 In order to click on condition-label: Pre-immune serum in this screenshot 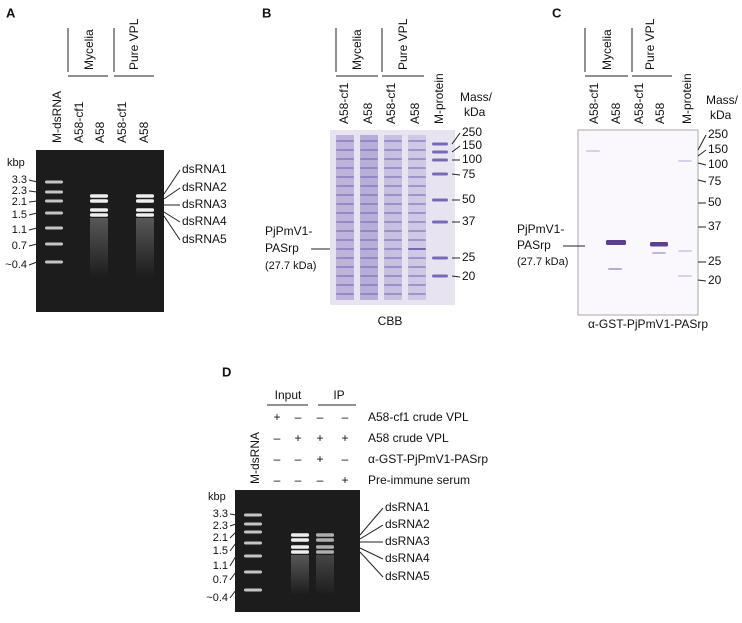, I will do `click(419, 480)`.